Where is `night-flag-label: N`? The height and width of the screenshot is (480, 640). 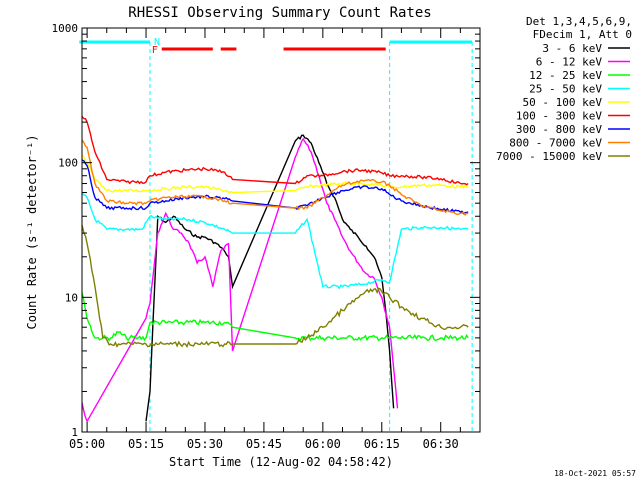 night-flag-label: N is located at coordinates (157, 42).